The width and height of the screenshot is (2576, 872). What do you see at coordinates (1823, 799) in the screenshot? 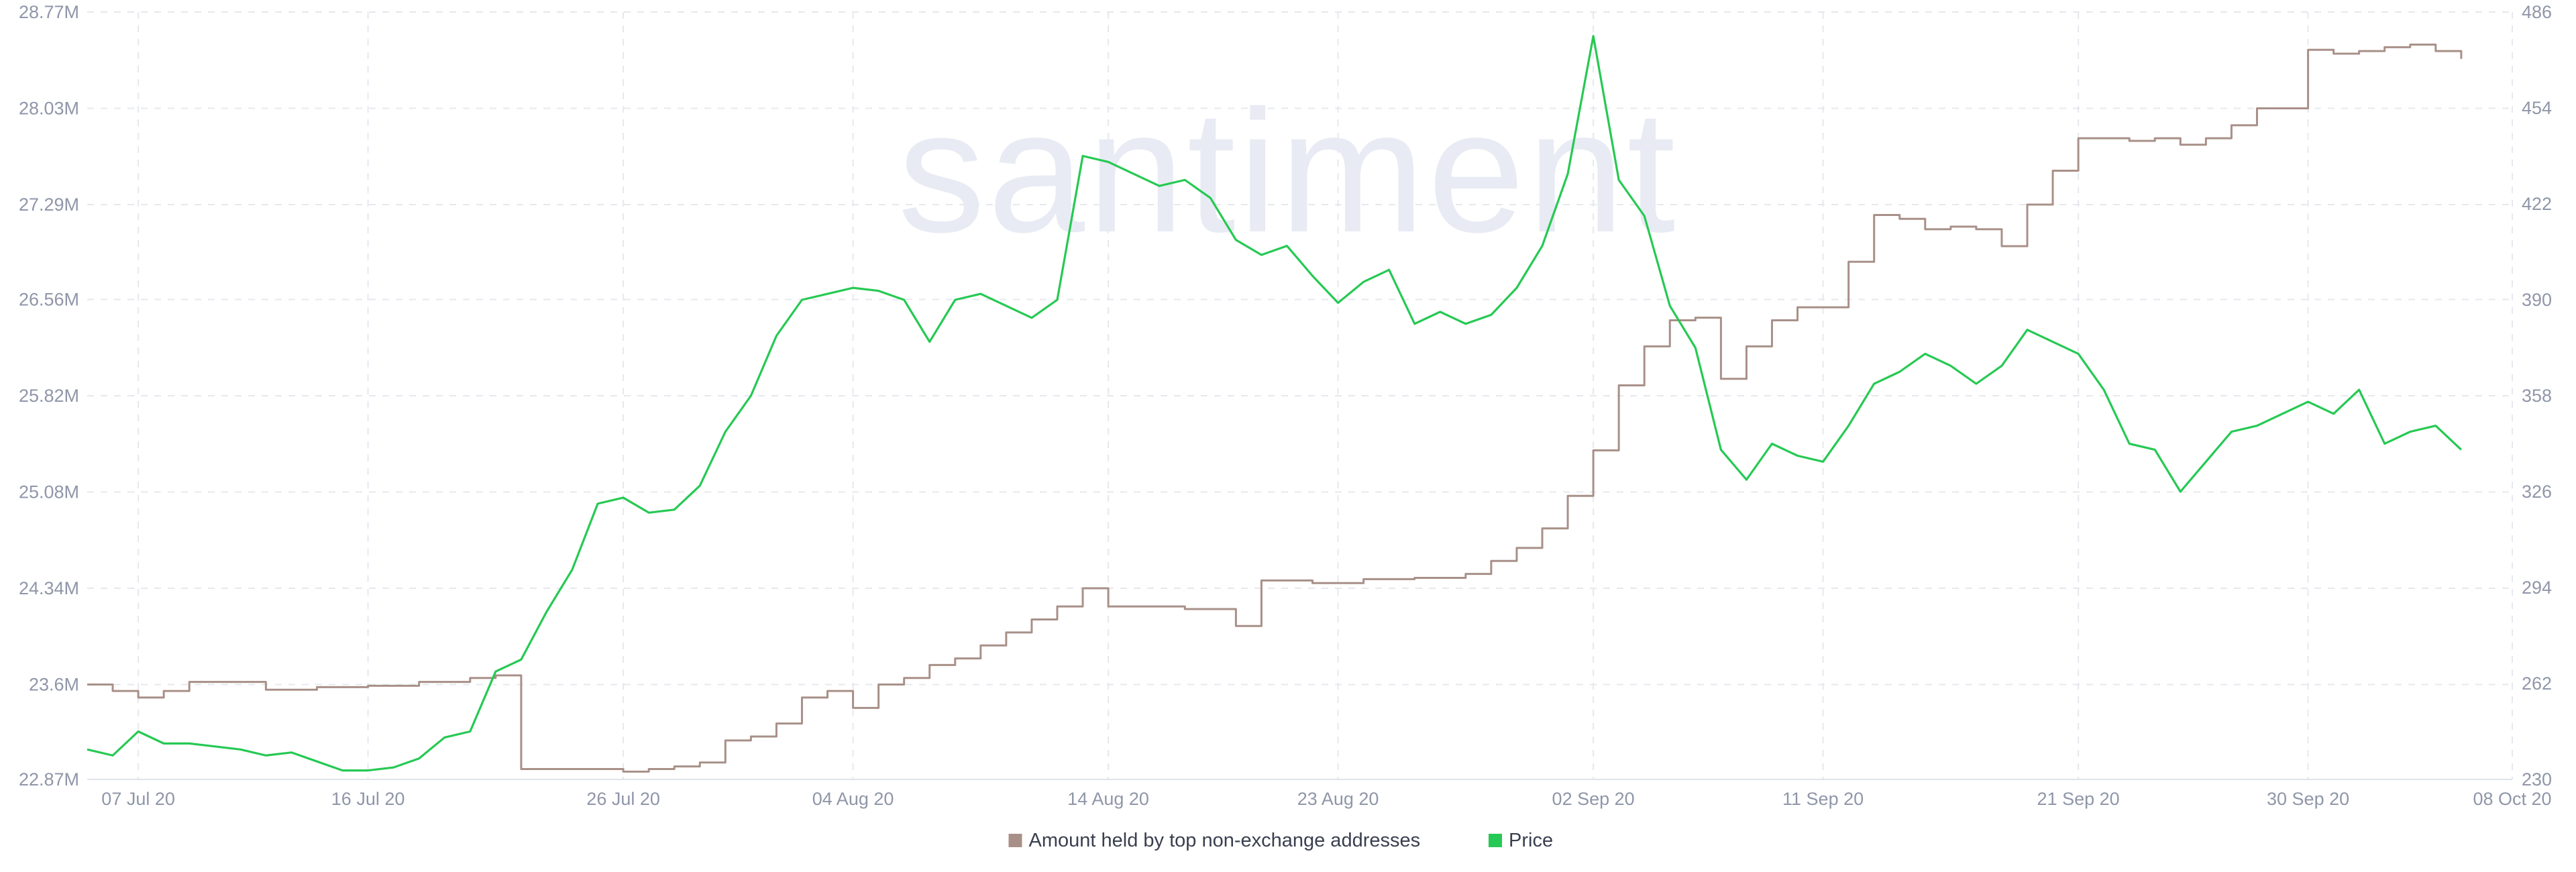
I see `x-tick-label: 11 Sep 20` at bounding box center [1823, 799].